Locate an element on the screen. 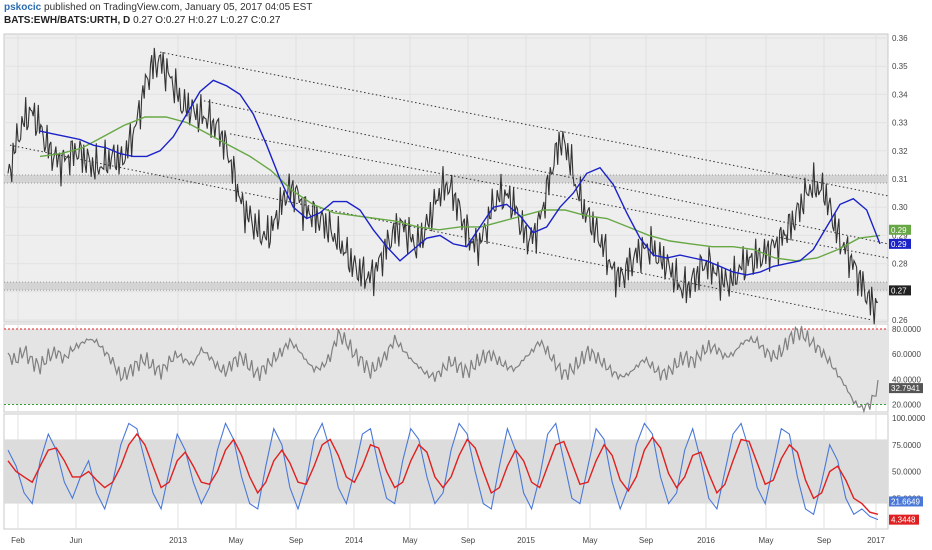 The width and height of the screenshot is (932, 550). stoch-d-line is located at coordinates (443, 473).